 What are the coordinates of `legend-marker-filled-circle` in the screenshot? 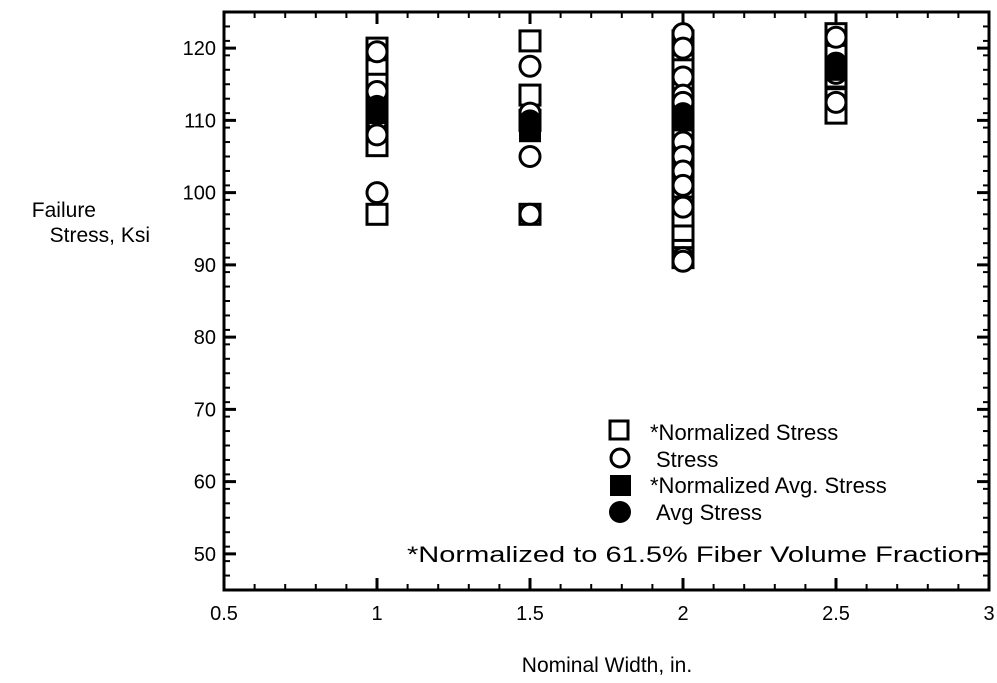 It's located at (620, 512).